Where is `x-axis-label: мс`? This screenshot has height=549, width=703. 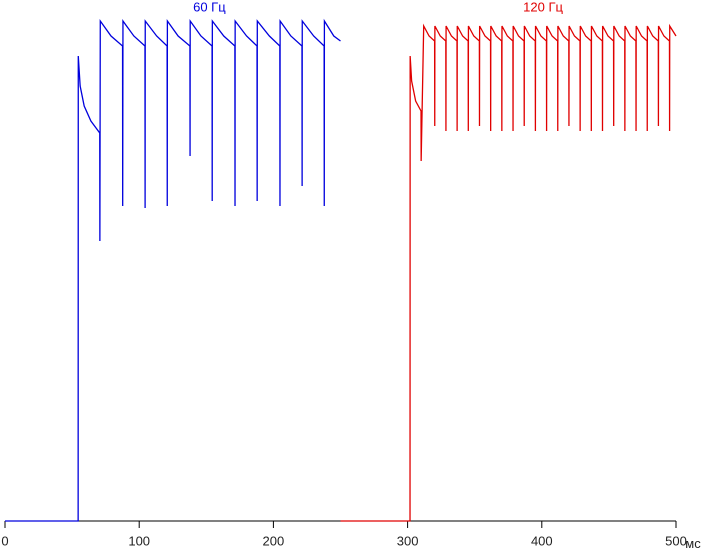
x-axis-label: мс is located at coordinates (693, 542).